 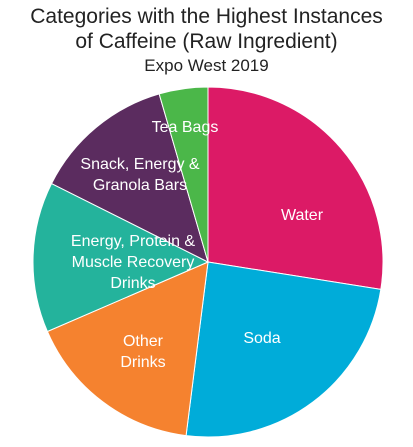 I want to click on slice-label-box: Other Drinks, so click(x=143, y=352).